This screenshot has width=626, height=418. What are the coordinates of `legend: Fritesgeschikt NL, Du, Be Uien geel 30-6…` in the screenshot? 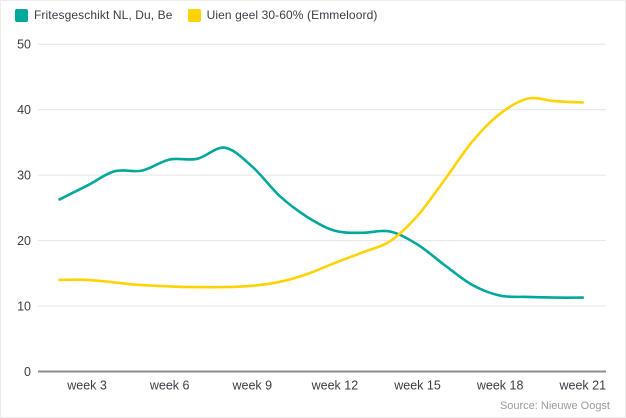 It's located at (196, 15).